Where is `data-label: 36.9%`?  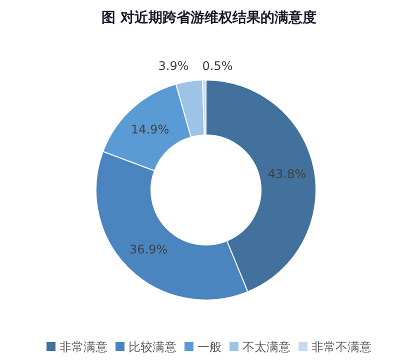
data-label: 36.9% is located at coordinates (149, 249).